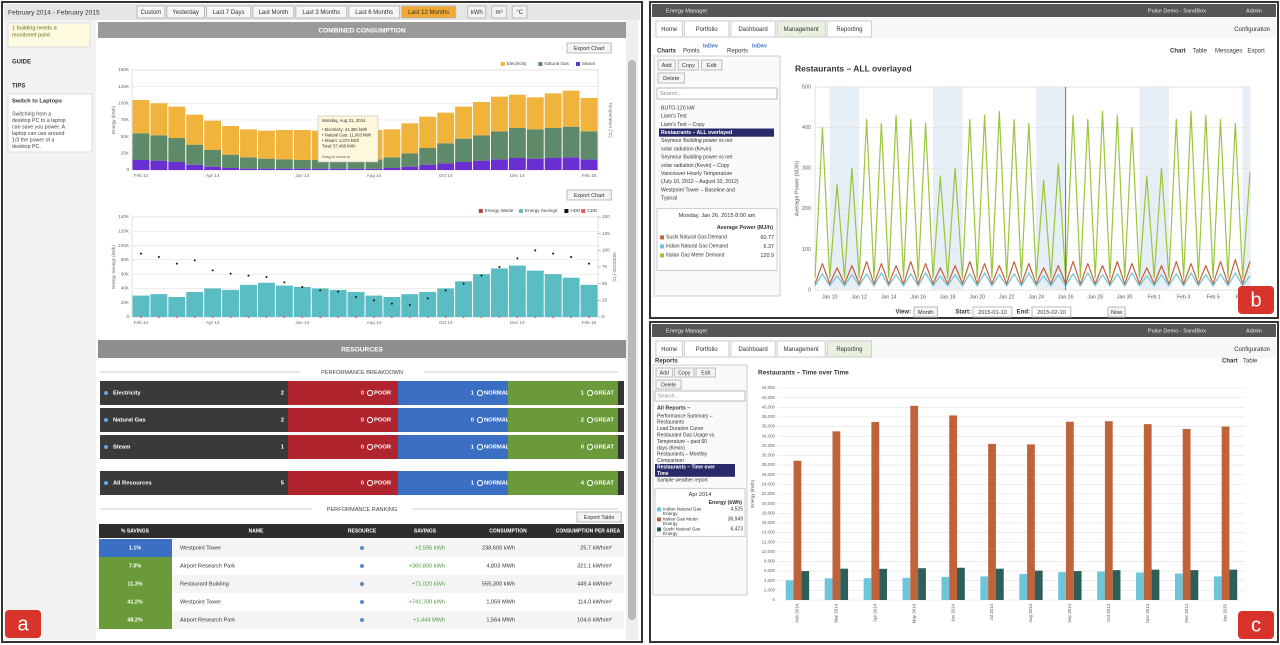  I want to click on sub-tab: Points, so click(691, 52).